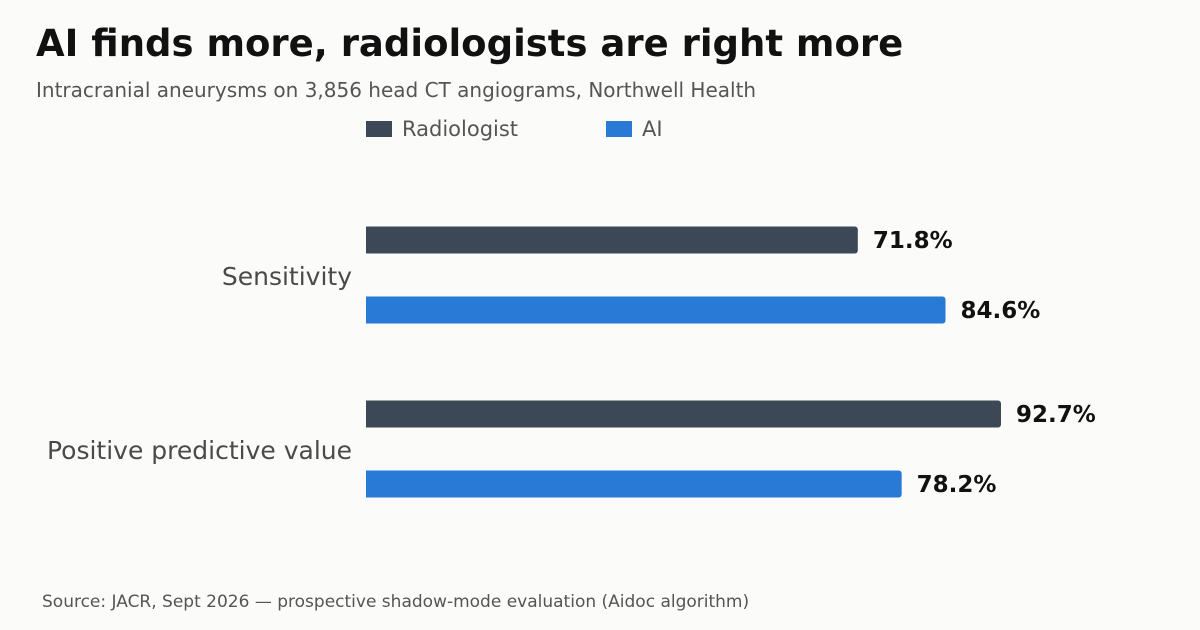  What do you see at coordinates (379, 129) in the screenshot?
I see `legend-swatch-radiologist` at bounding box center [379, 129].